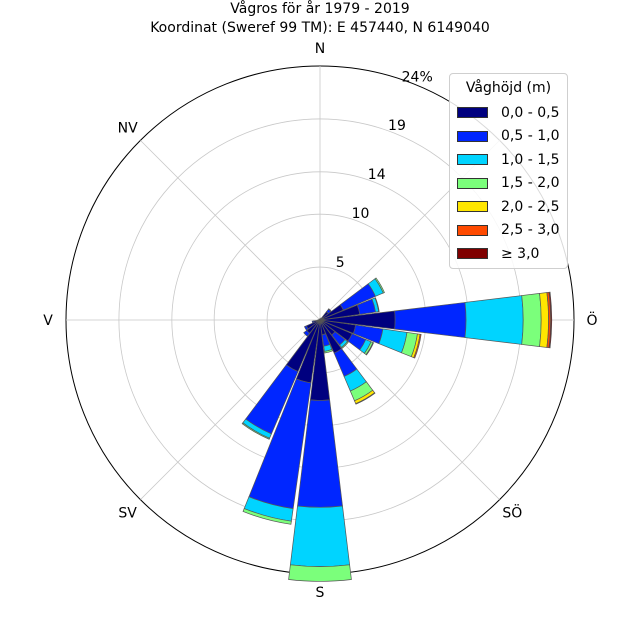  I want to click on legend-title: Våghöjd (m), so click(508, 88).